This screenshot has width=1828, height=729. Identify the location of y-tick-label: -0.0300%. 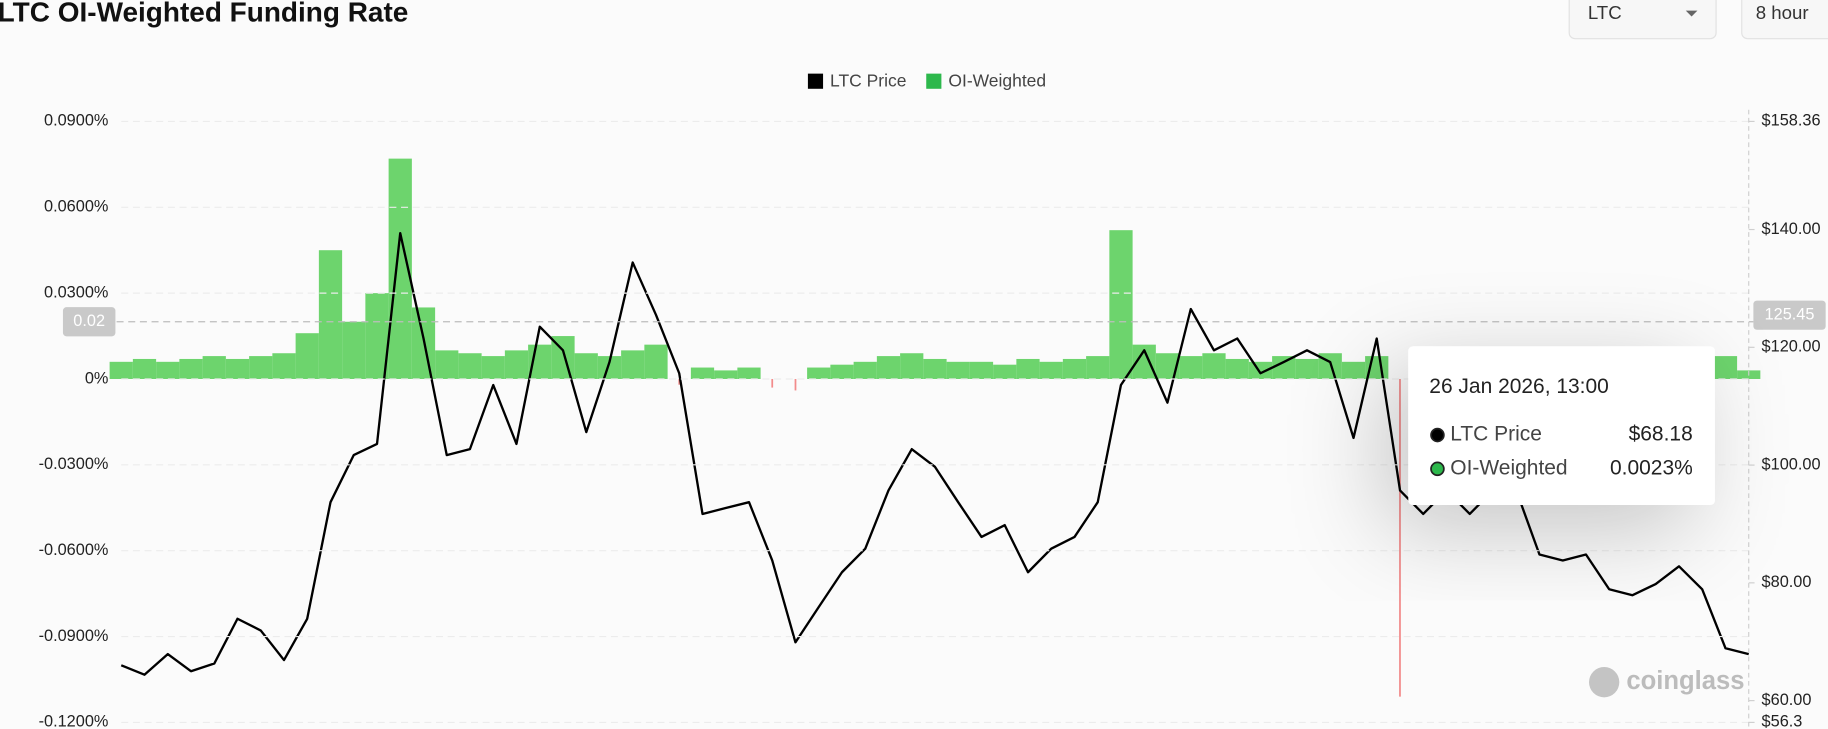
(74, 464).